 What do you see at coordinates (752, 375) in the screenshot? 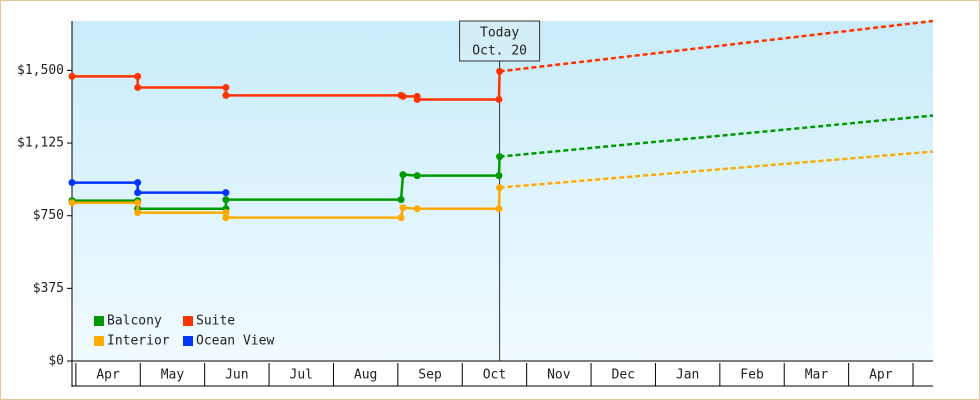
I see `x-tick-label: Feb` at bounding box center [752, 375].